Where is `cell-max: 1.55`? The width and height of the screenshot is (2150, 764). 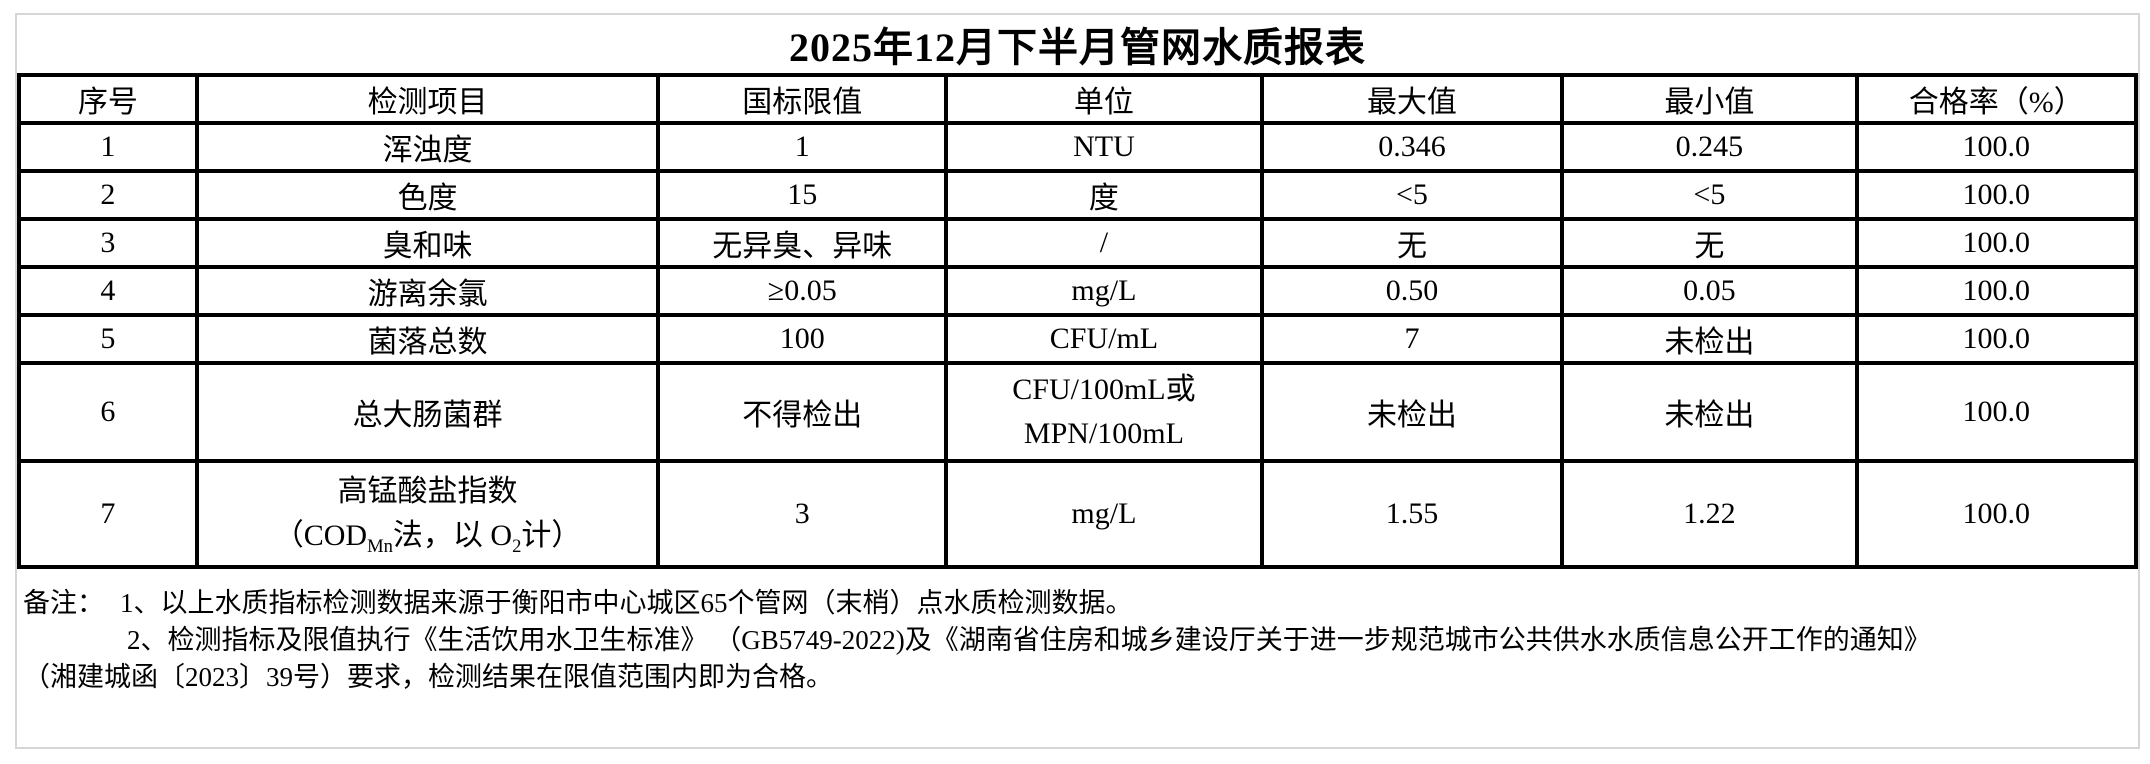 cell-max: 1.55 is located at coordinates (1412, 514).